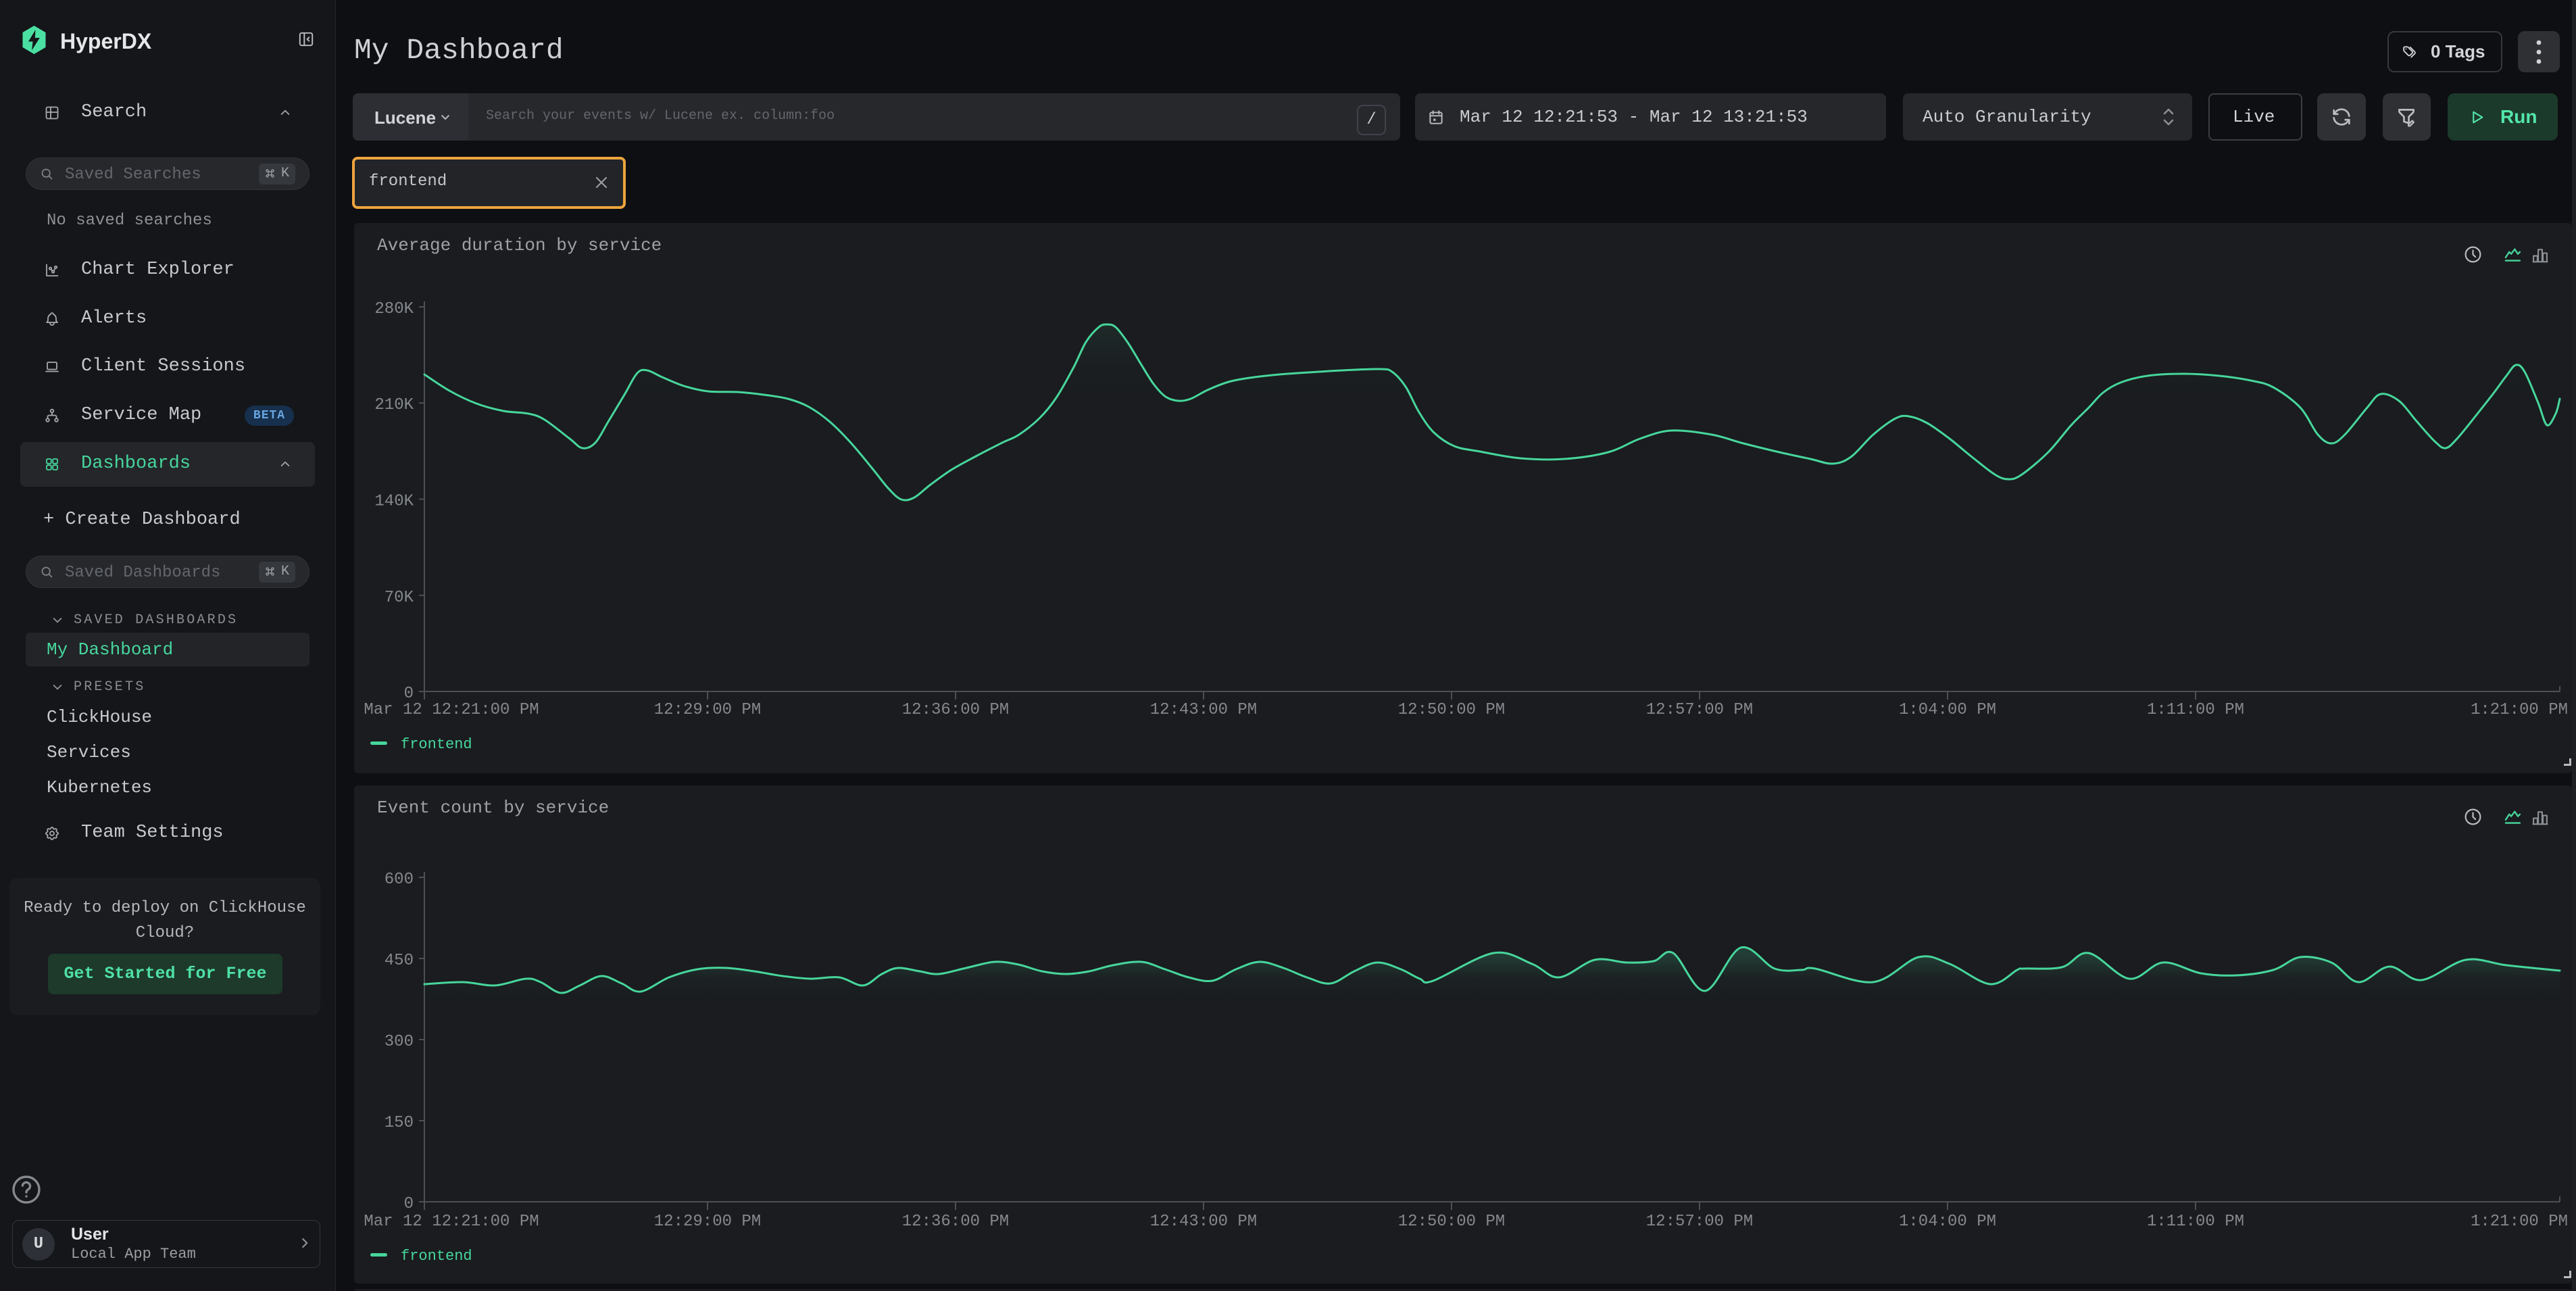  Describe the element at coordinates (394, 309) in the screenshot. I see `svg-text: 280K` at that location.